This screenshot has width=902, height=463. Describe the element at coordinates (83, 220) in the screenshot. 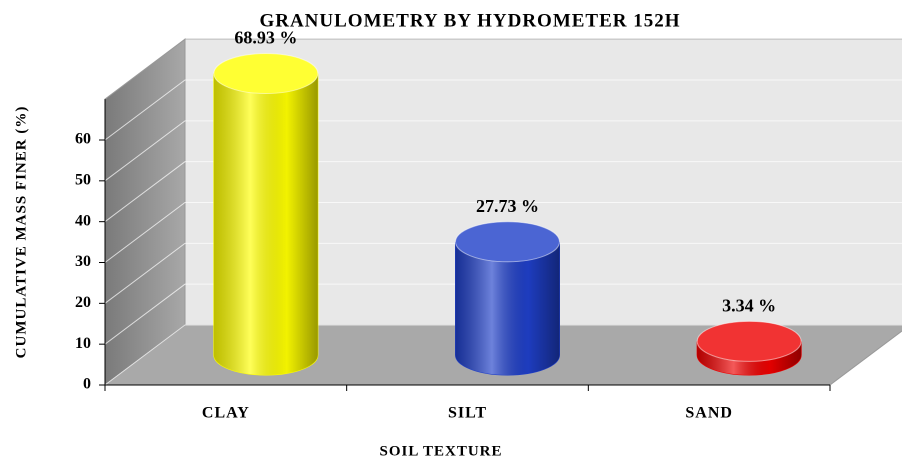

I see `y-tick-label: 40` at that location.